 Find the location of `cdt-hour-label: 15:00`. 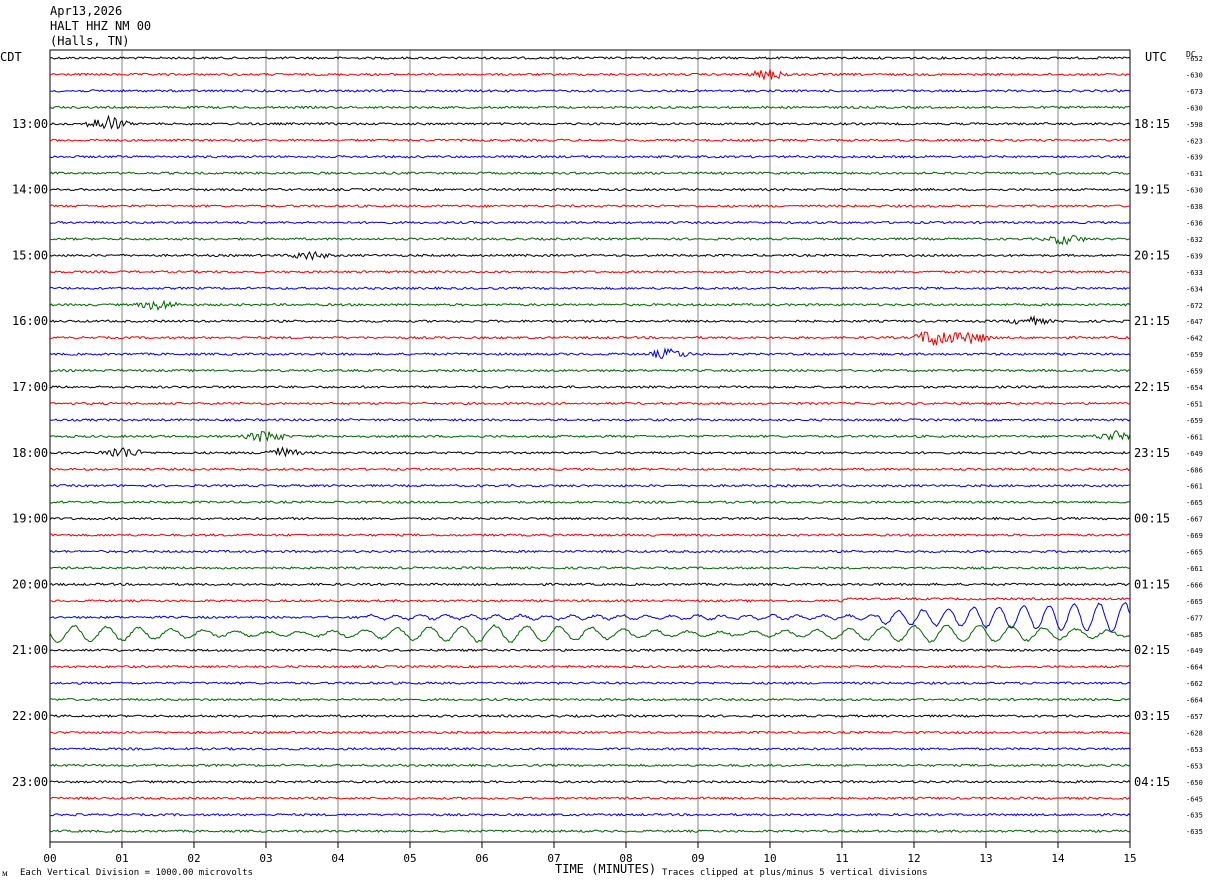

cdt-hour-label: 15:00 is located at coordinates (30, 255).